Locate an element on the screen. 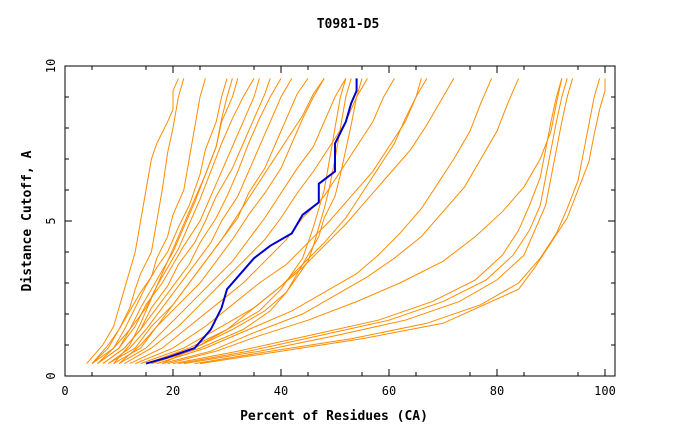 This screenshot has width=680, height=440. y-tick-label: 0 is located at coordinates (51, 375).